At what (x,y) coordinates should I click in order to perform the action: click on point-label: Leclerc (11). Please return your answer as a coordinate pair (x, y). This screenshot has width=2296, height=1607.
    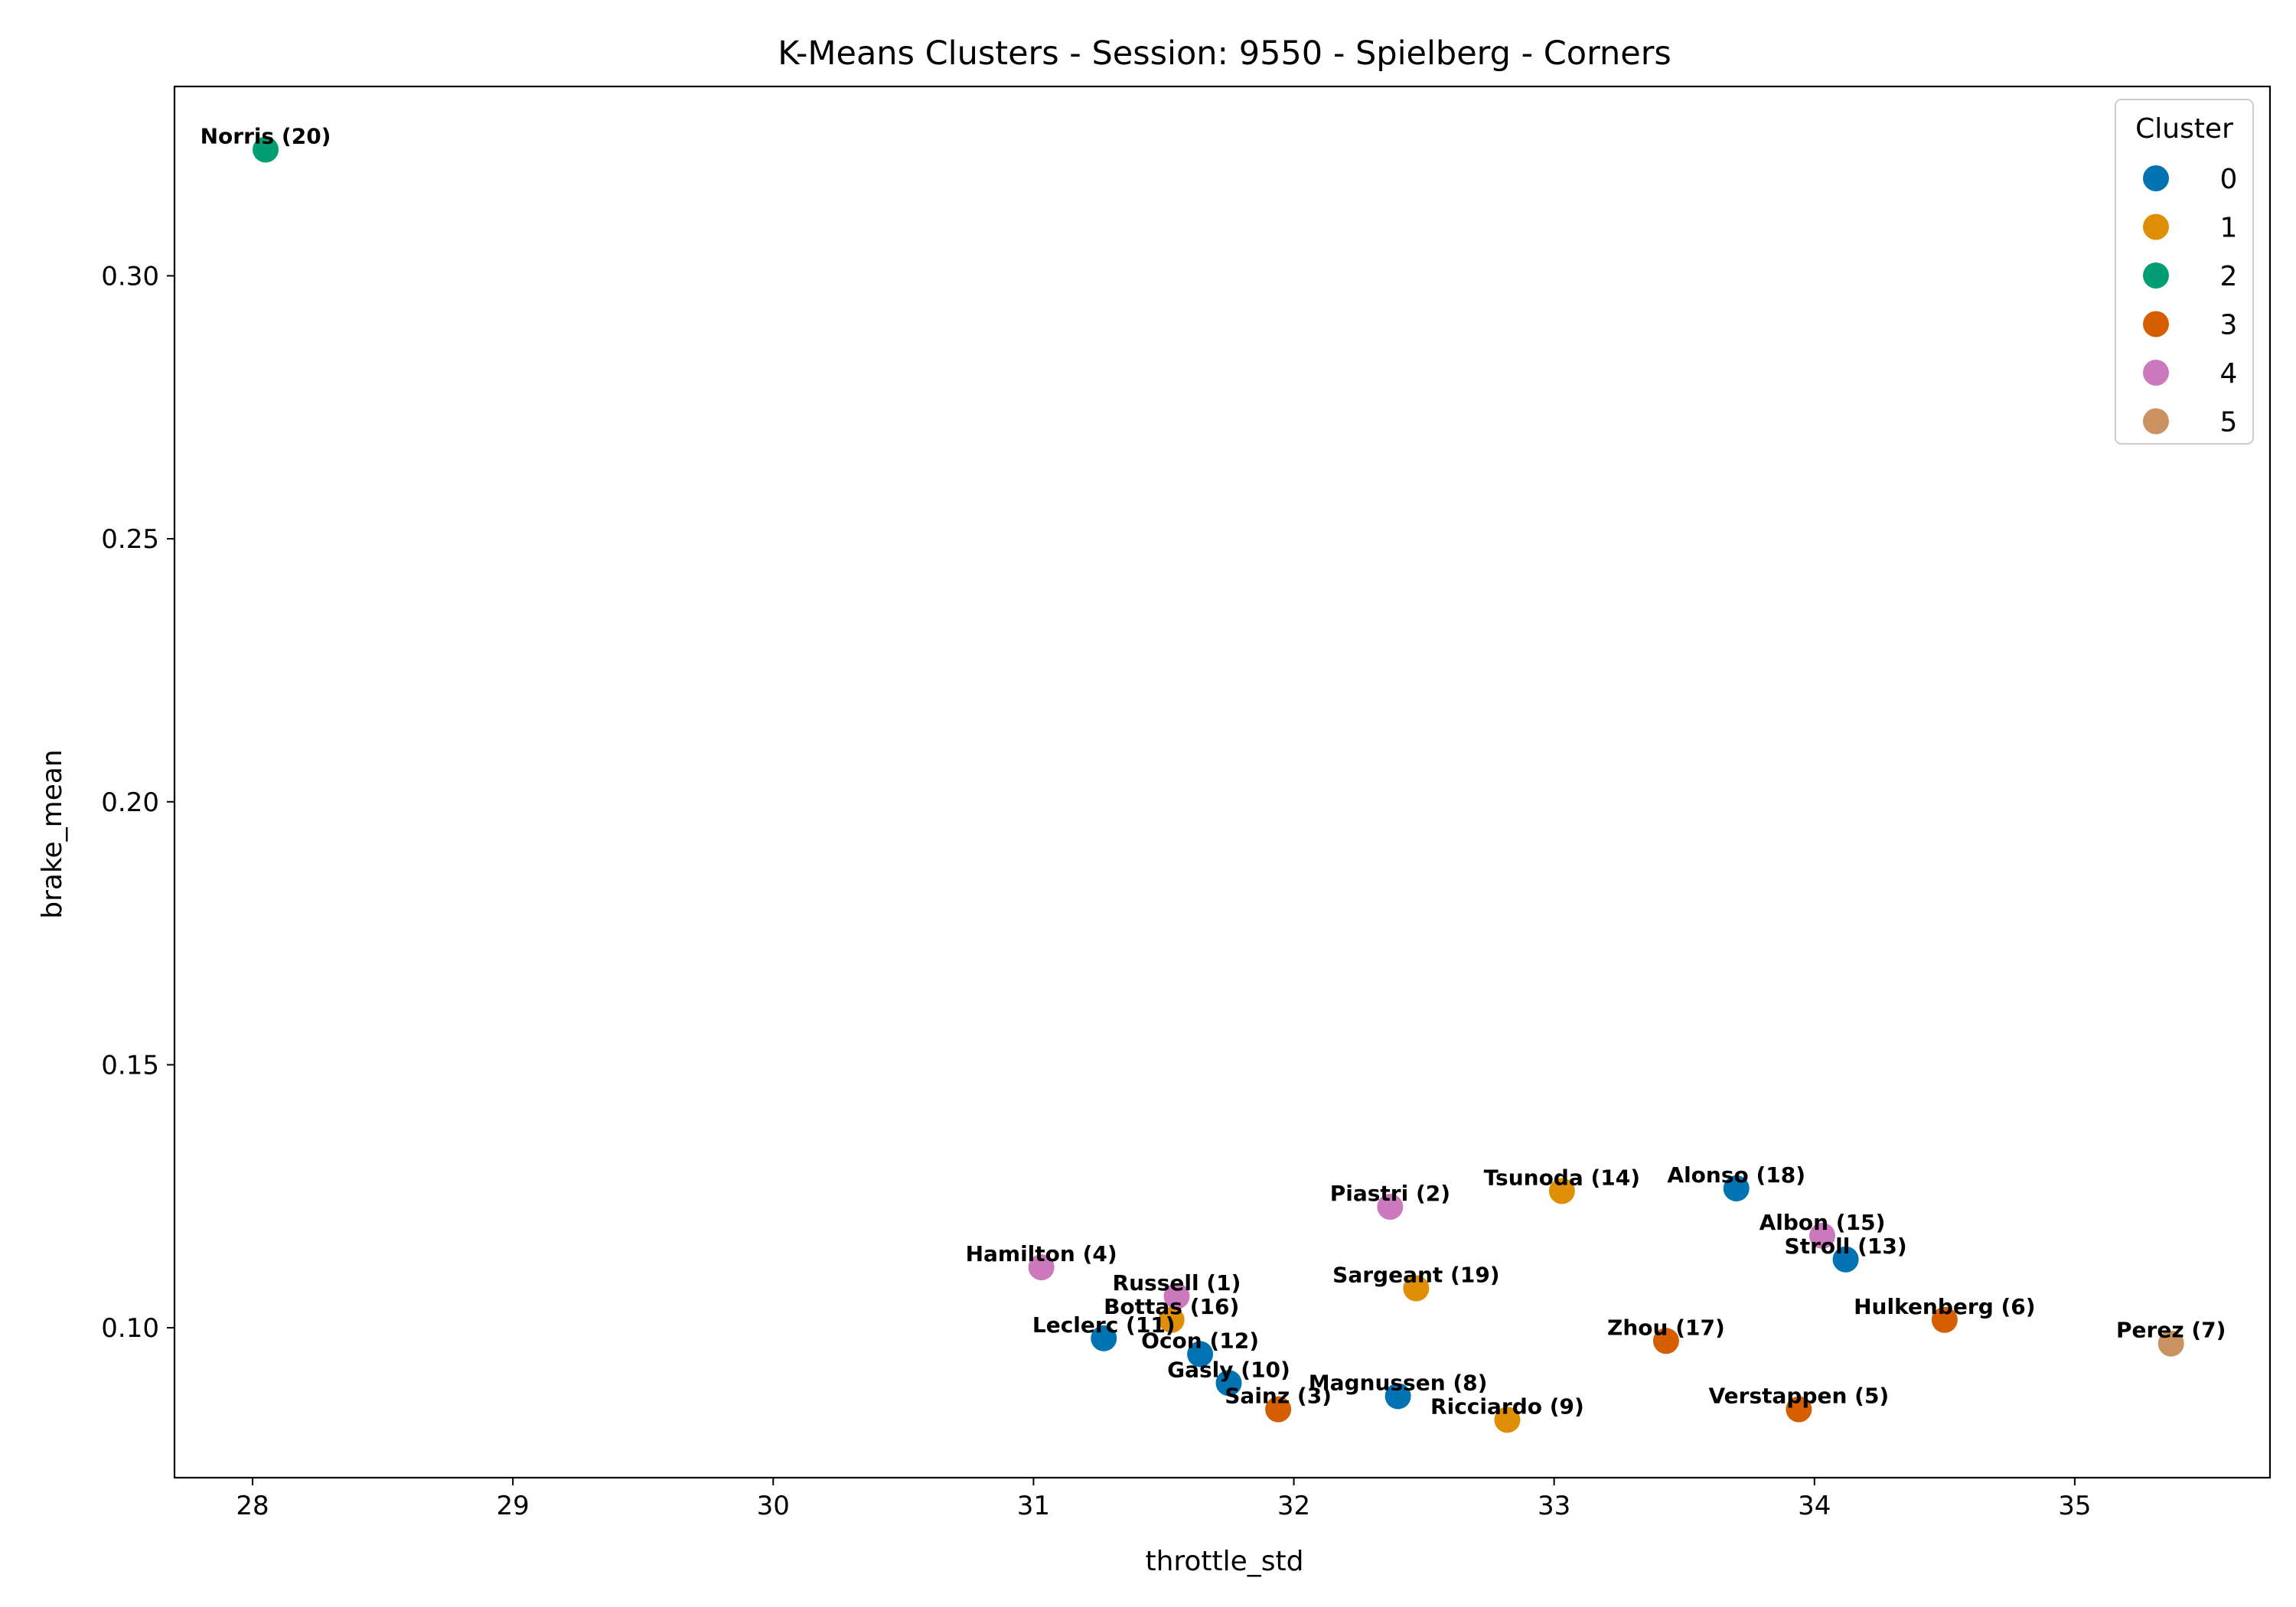
    Looking at the image, I should click on (1104, 1325).